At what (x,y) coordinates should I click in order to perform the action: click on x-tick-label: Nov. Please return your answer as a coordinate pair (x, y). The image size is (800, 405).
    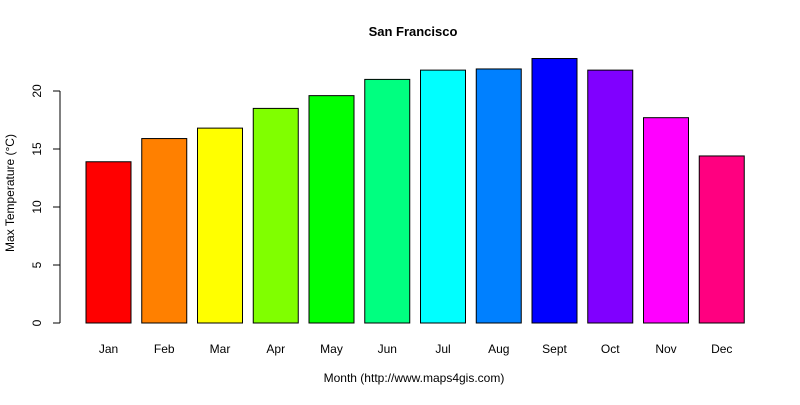
    Looking at the image, I should click on (665, 349).